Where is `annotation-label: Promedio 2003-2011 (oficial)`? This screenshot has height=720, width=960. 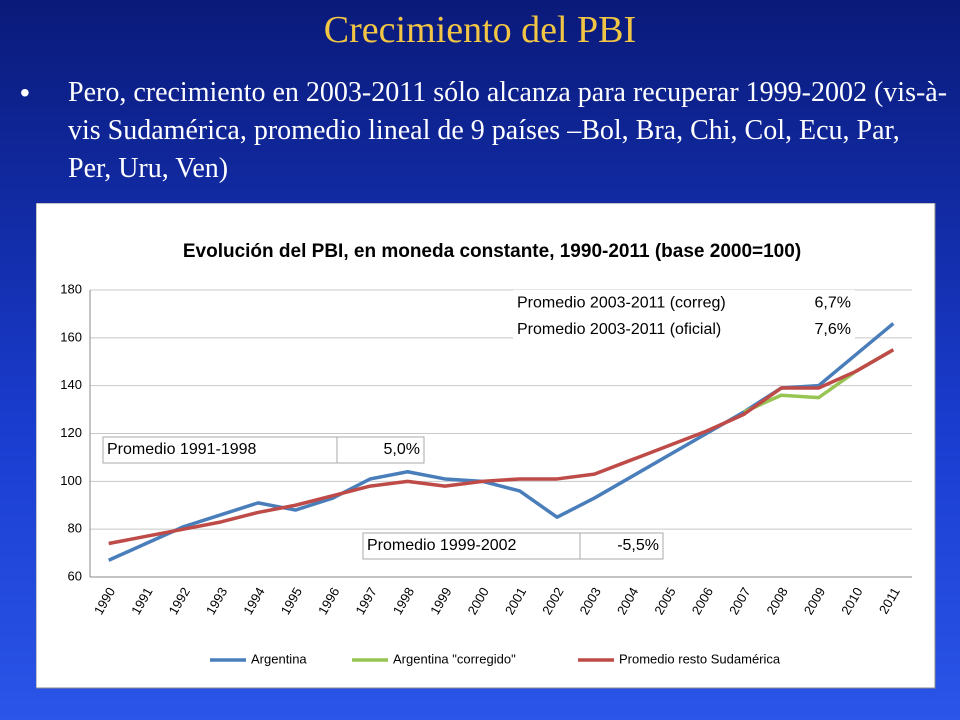 annotation-label: Promedio 2003-2011 (oficial) is located at coordinates (619, 329).